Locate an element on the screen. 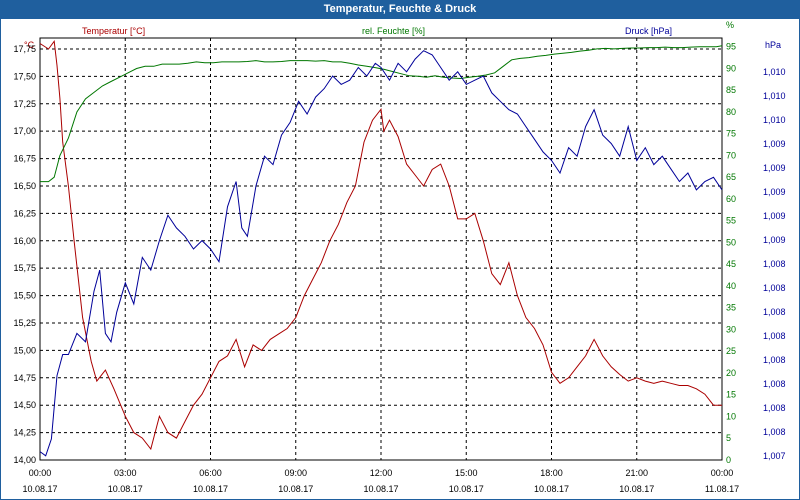  temperature-tick-label: 16,50 is located at coordinates (24, 186).